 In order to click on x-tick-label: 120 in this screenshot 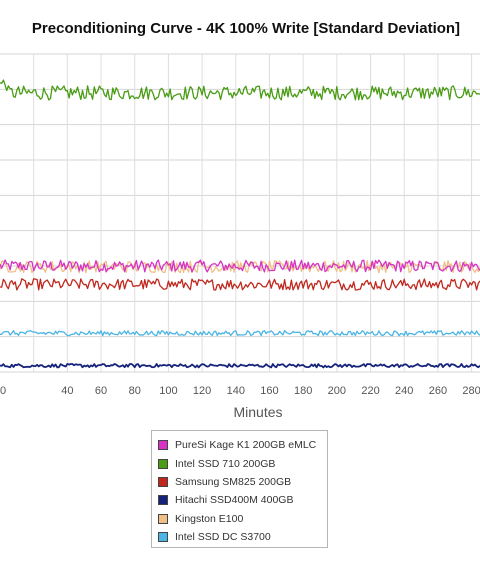, I will do `click(202, 391)`.